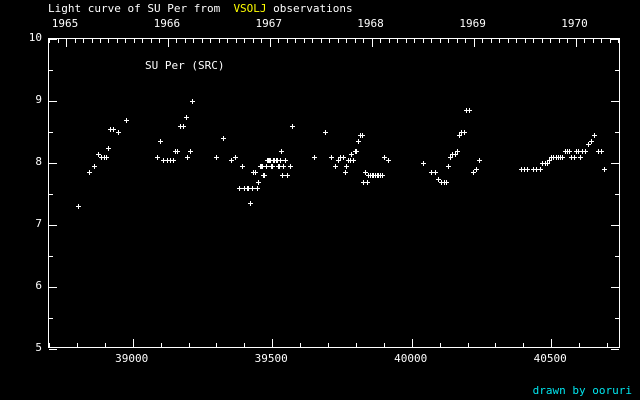 This screenshot has width=640, height=400. What do you see at coordinates (185, 65) in the screenshot?
I see `series-annotation: SU Per (SRC)` at bounding box center [185, 65].